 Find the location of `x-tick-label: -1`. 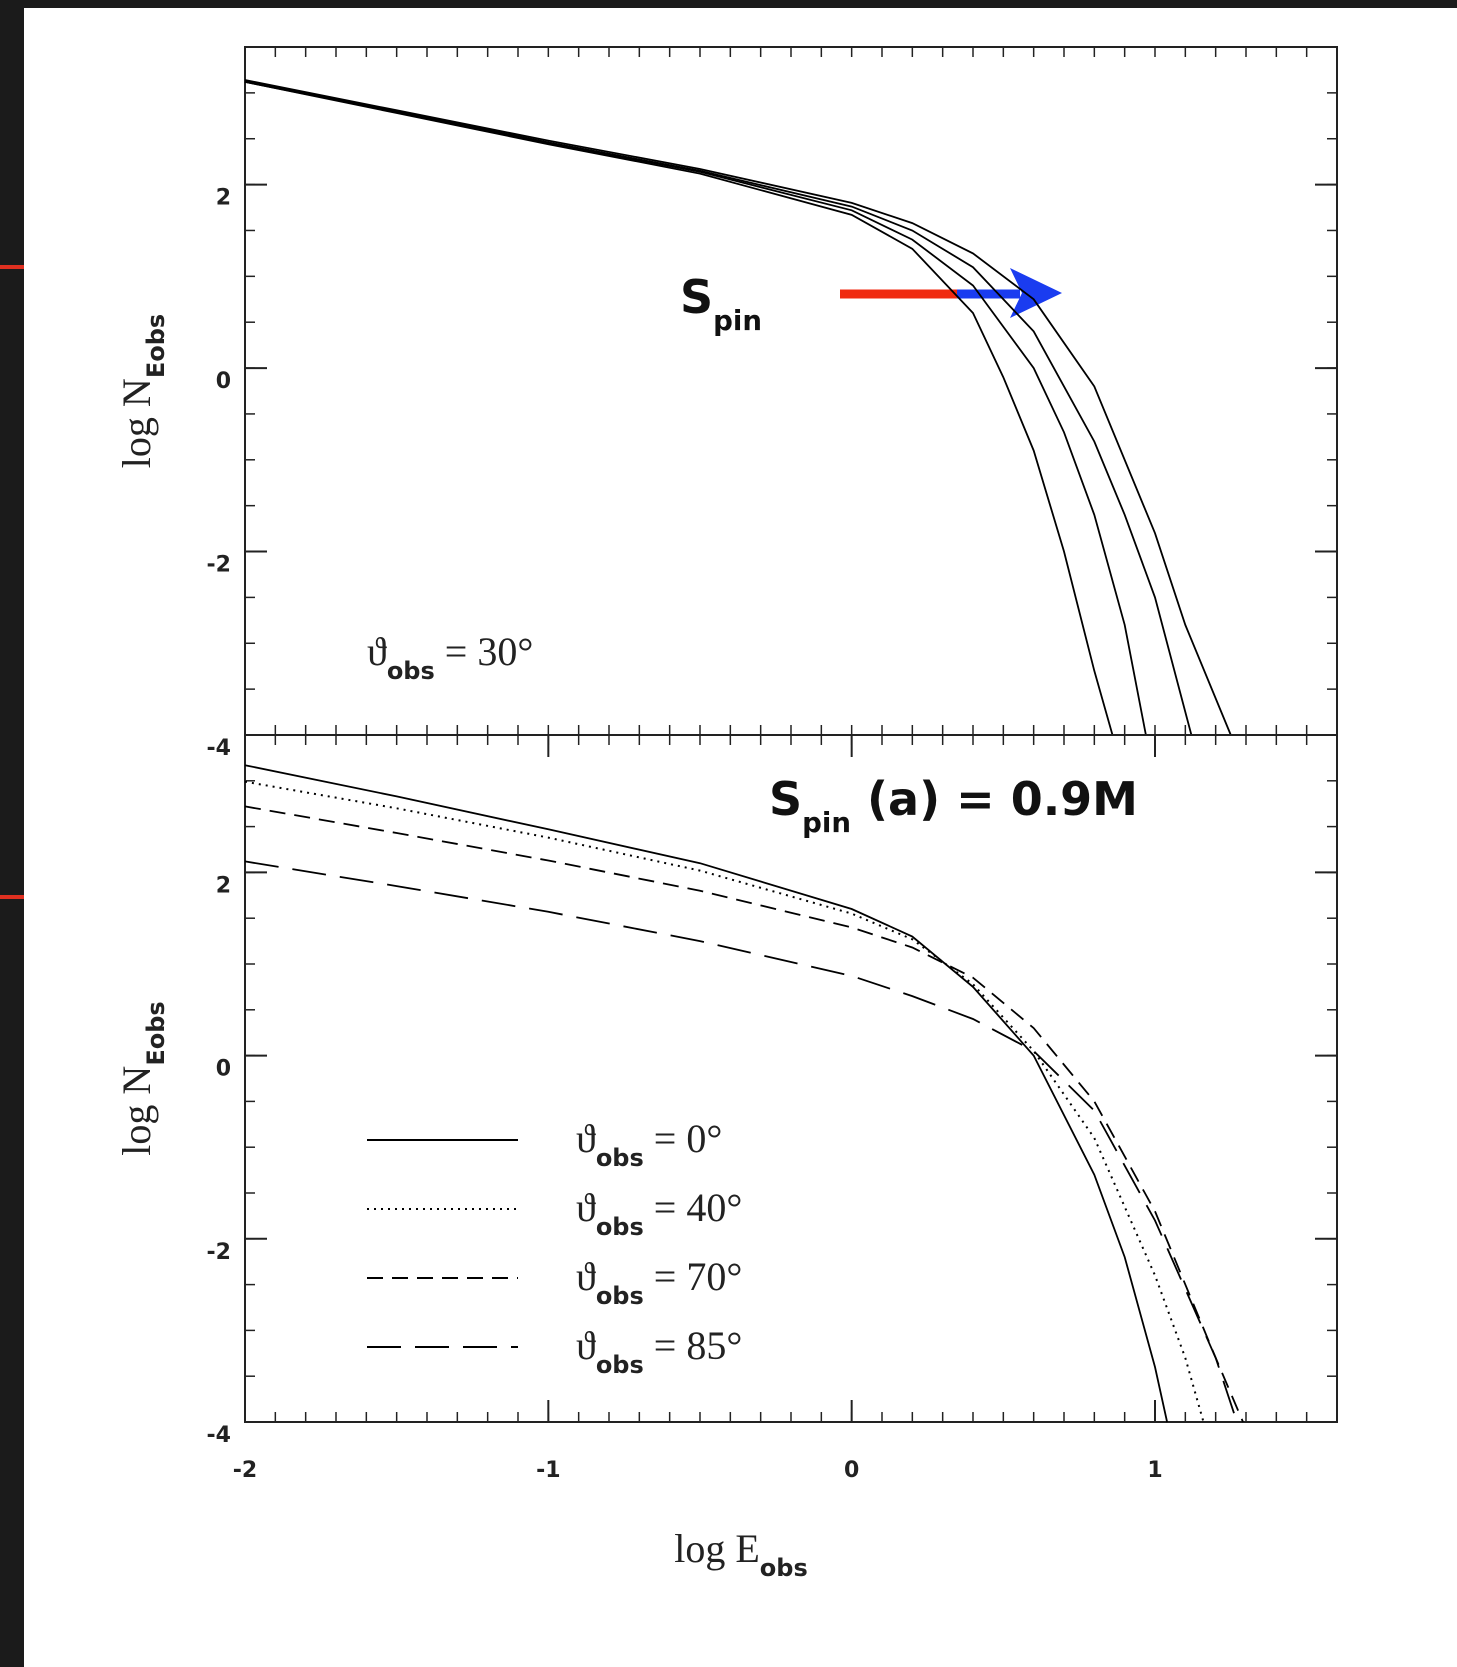

x-tick-label: -1 is located at coordinates (548, 1470).